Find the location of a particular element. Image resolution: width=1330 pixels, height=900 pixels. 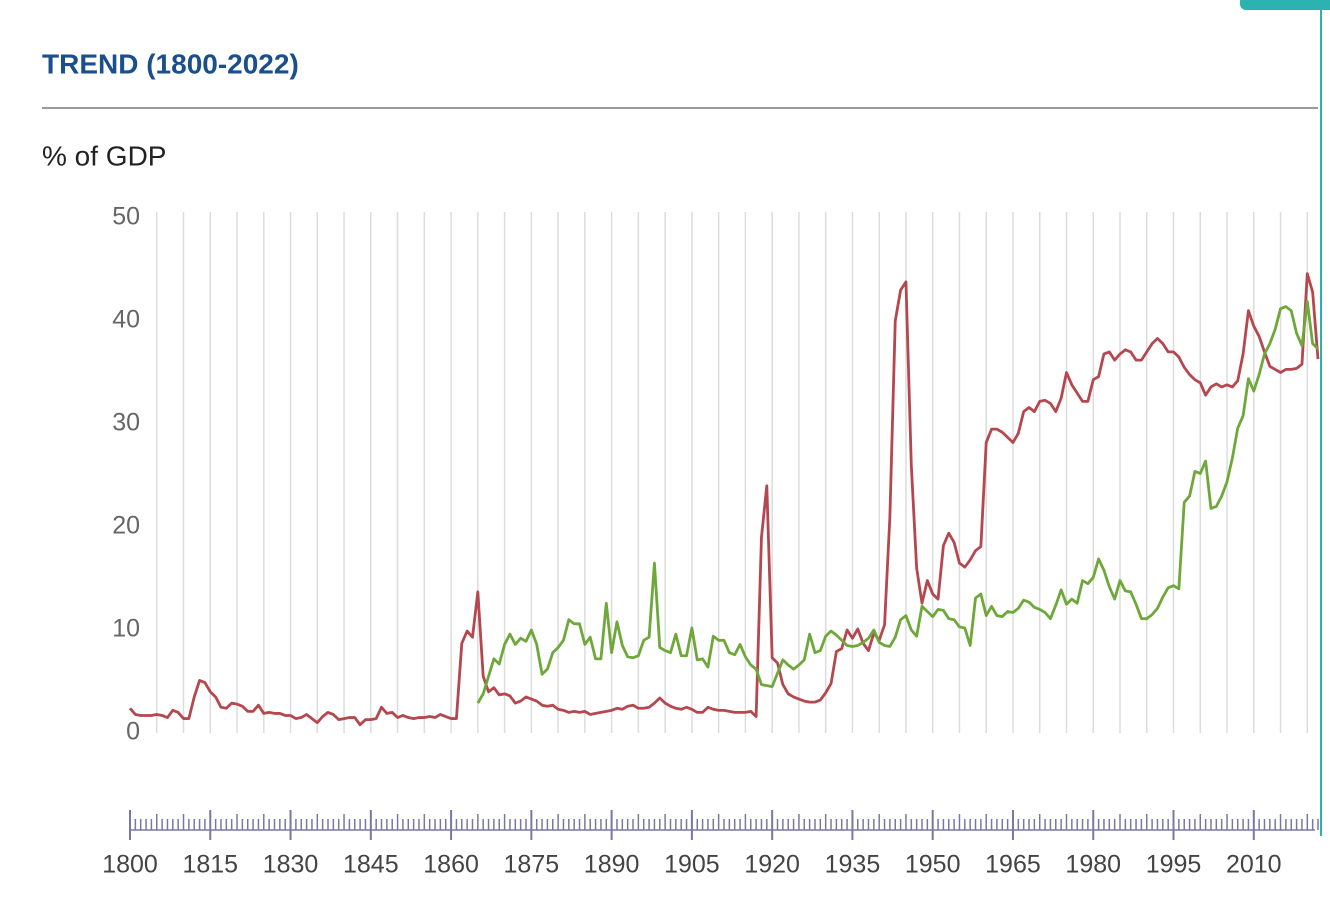

x-tick-label: 1800 is located at coordinates (130, 865).